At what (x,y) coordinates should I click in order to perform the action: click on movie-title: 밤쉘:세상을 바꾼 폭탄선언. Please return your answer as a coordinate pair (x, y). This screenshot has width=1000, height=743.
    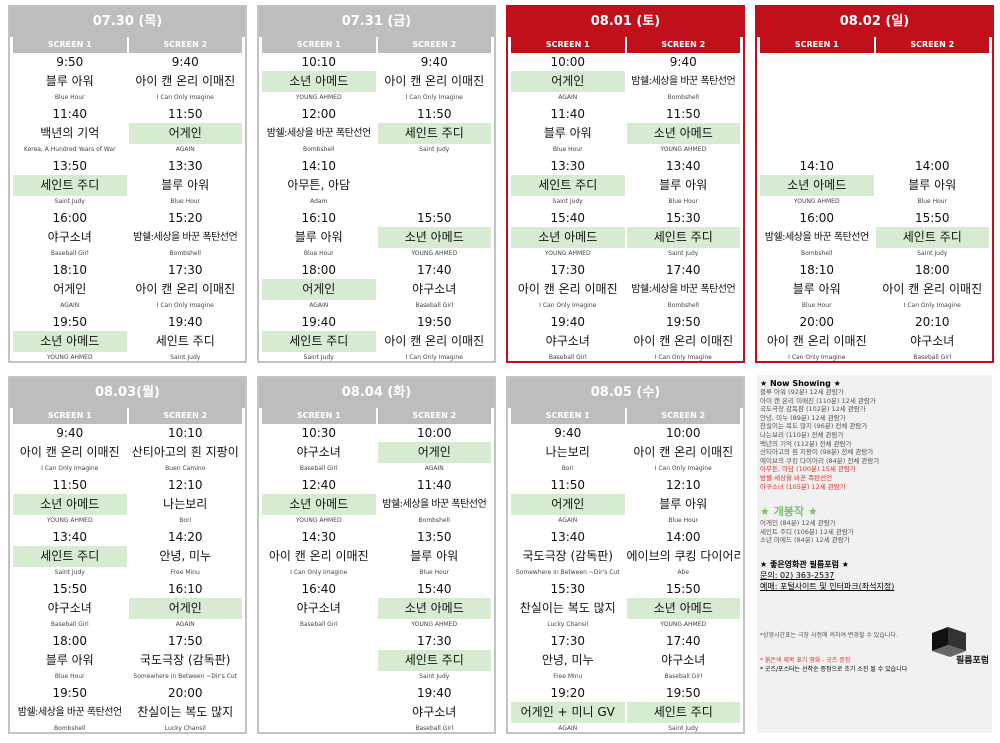
    Looking at the image, I should click on (816, 237).